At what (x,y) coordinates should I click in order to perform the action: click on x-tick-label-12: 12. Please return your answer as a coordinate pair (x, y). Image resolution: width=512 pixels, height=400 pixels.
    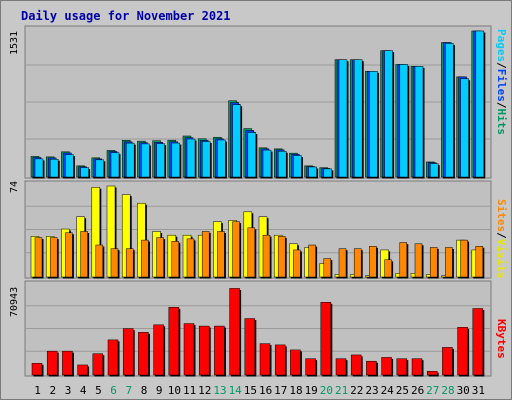
    Looking at the image, I should click on (204, 390).